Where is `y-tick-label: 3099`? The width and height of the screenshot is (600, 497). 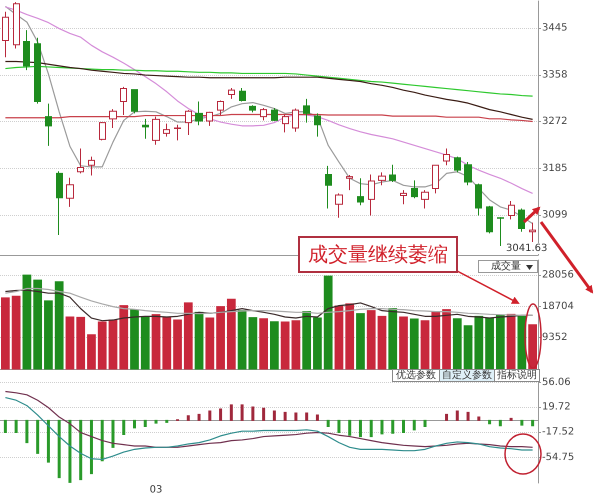
y-tick-label: 3099 is located at coordinates (555, 215).